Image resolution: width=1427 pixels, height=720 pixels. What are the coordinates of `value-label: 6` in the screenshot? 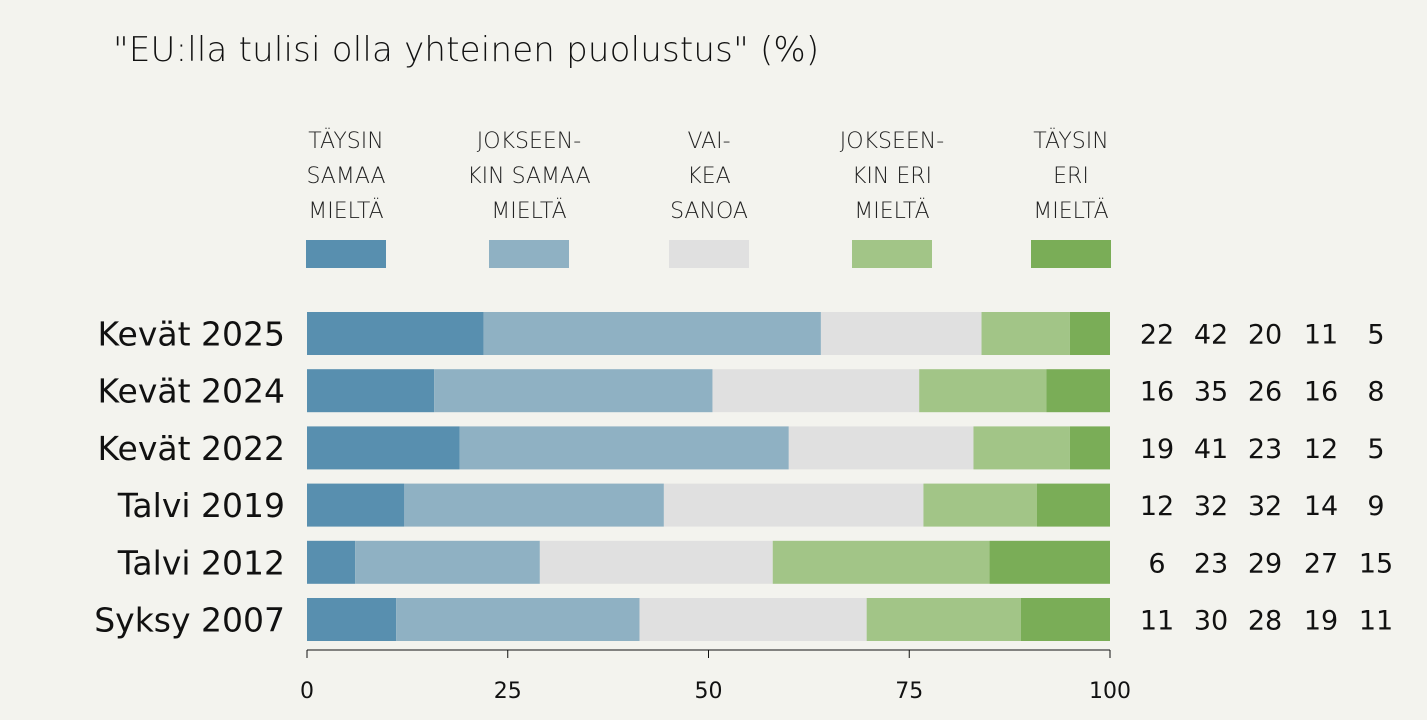 It's located at (1156, 563).